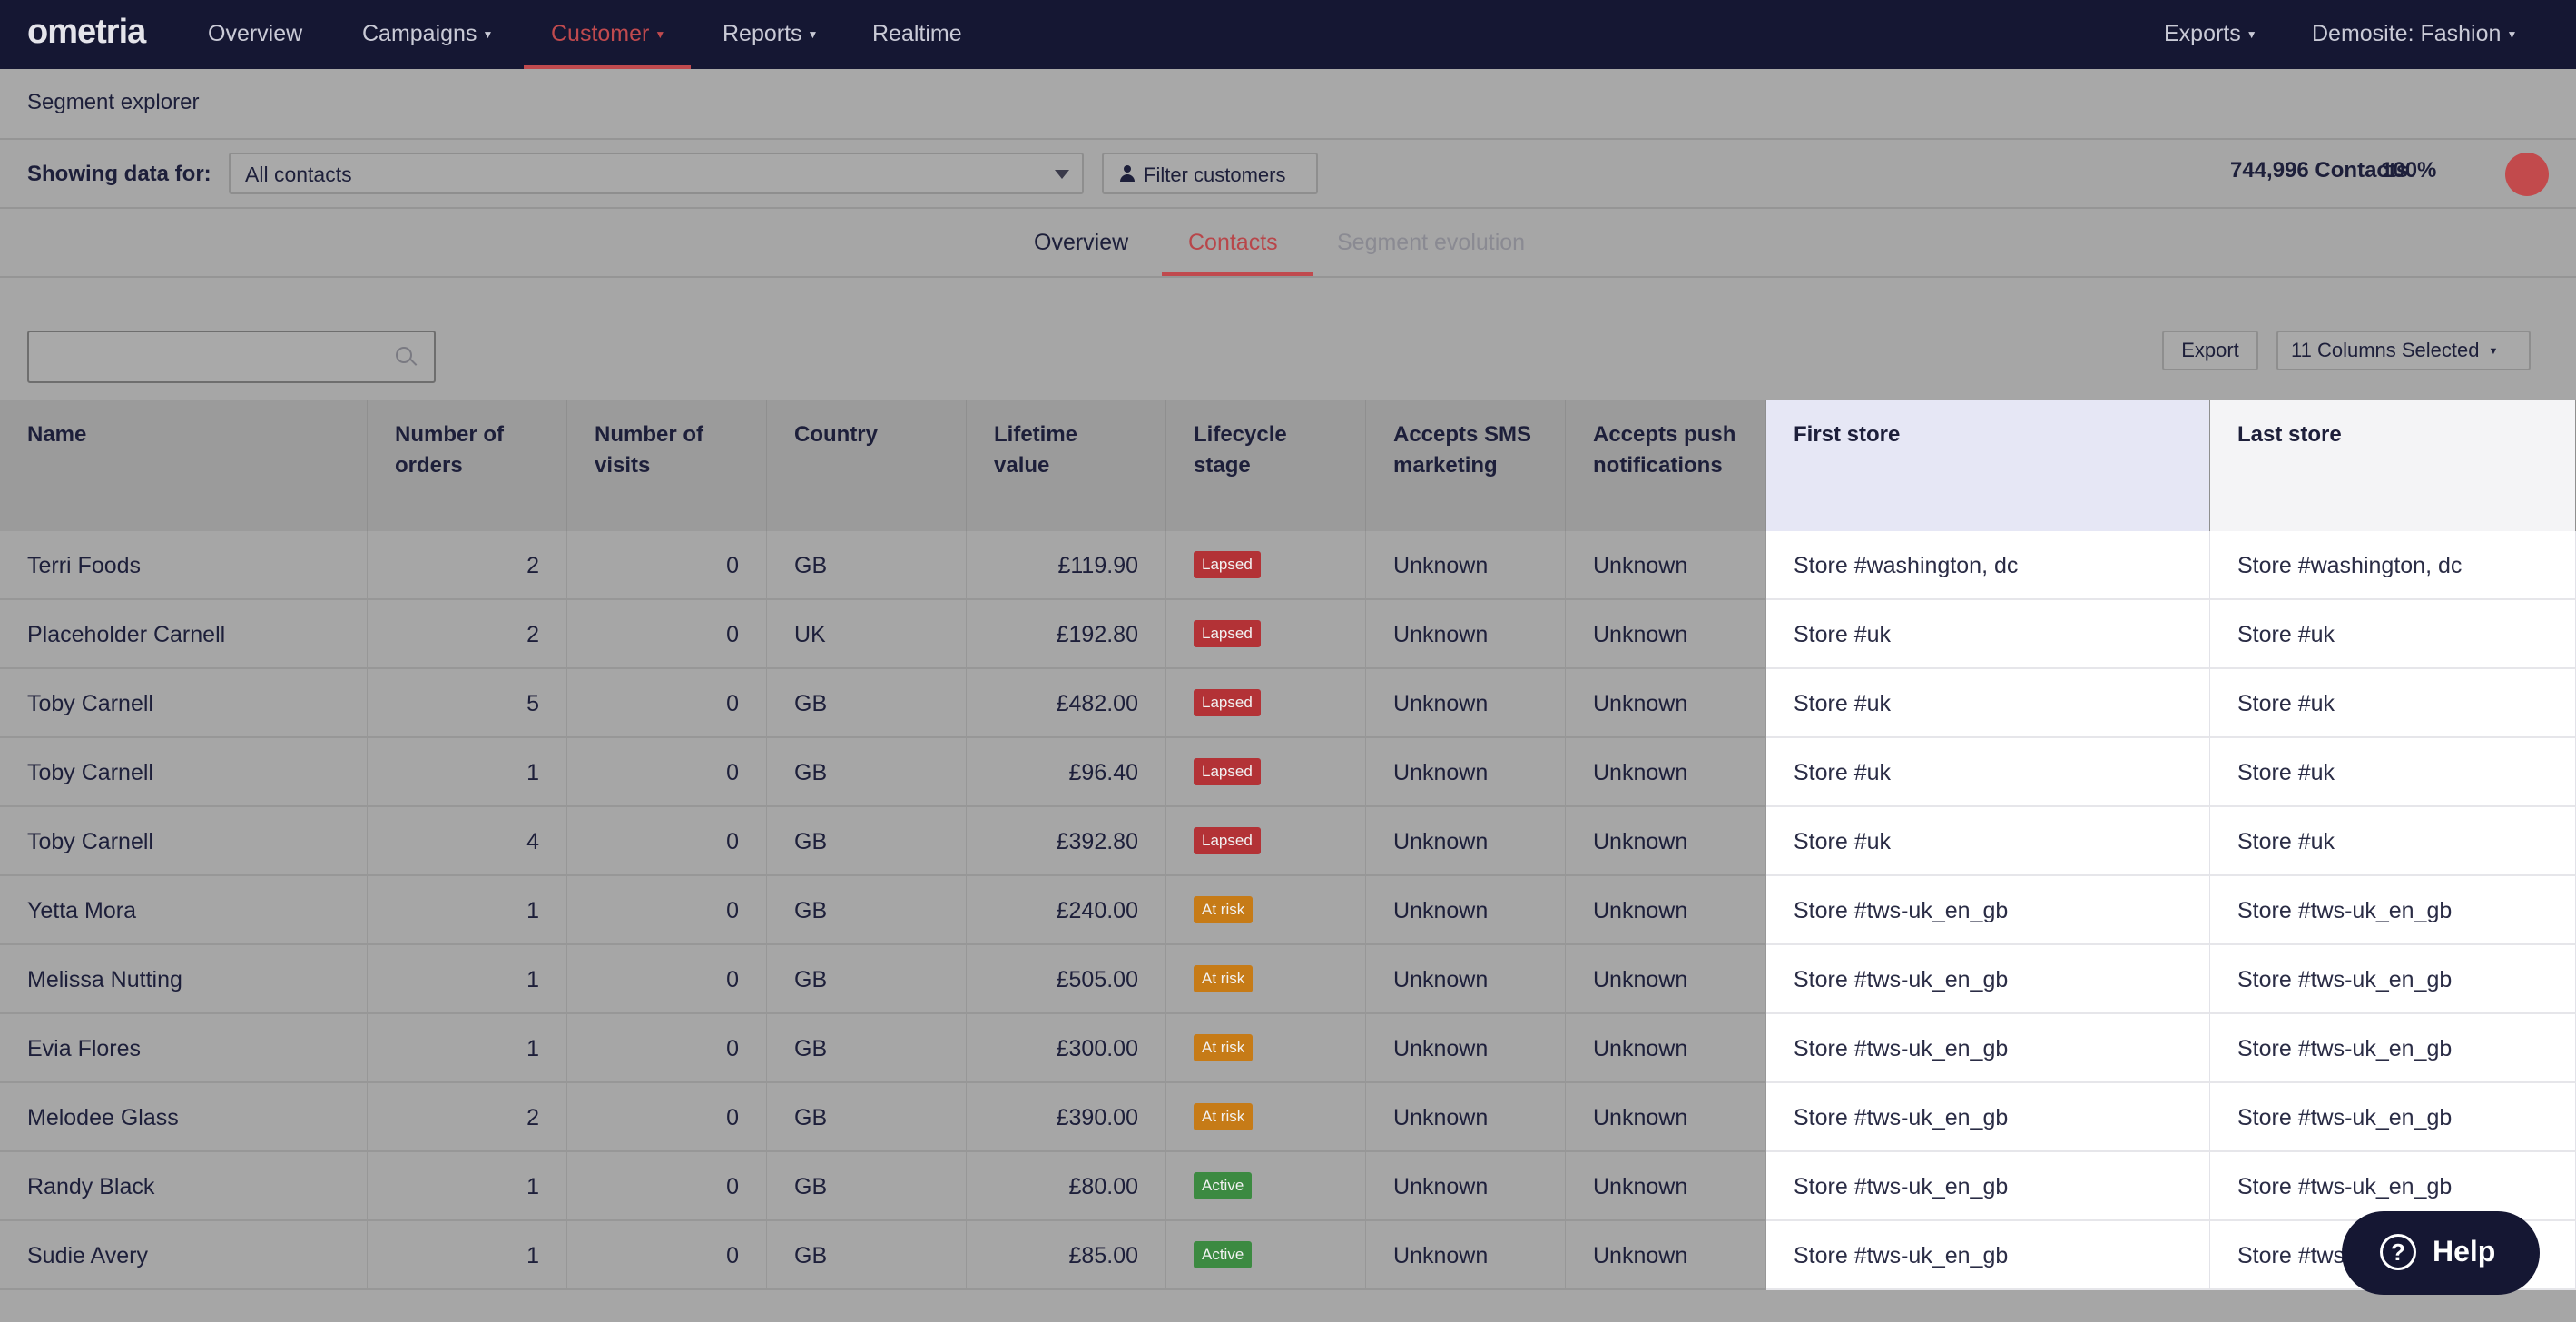 The height and width of the screenshot is (1322, 2576). Describe the element at coordinates (184, 1187) in the screenshot. I see `col-name-cell: Randy Black` at that location.